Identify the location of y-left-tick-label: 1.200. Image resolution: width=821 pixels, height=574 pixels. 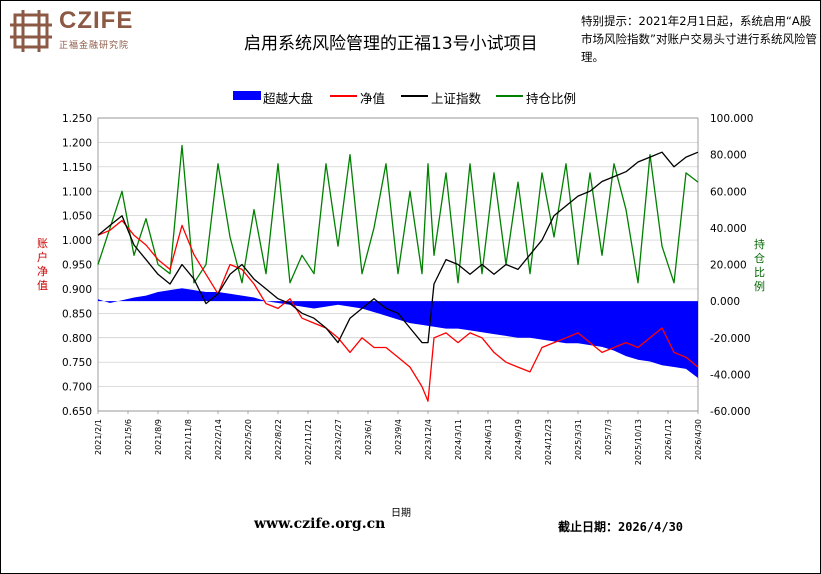
(77, 143).